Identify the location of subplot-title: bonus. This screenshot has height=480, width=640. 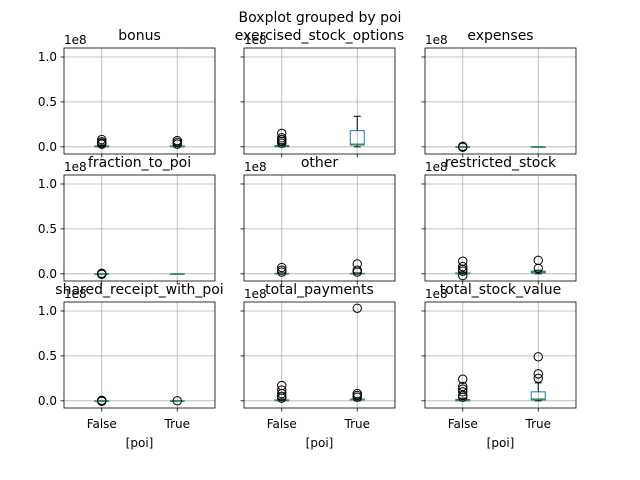
(139, 36).